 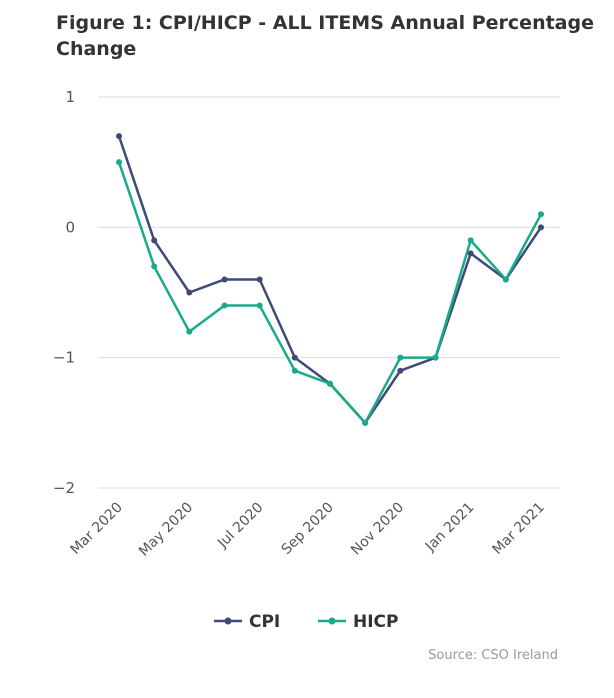 I want to click on x-tick-label: Sep 2020, so click(x=308, y=529).